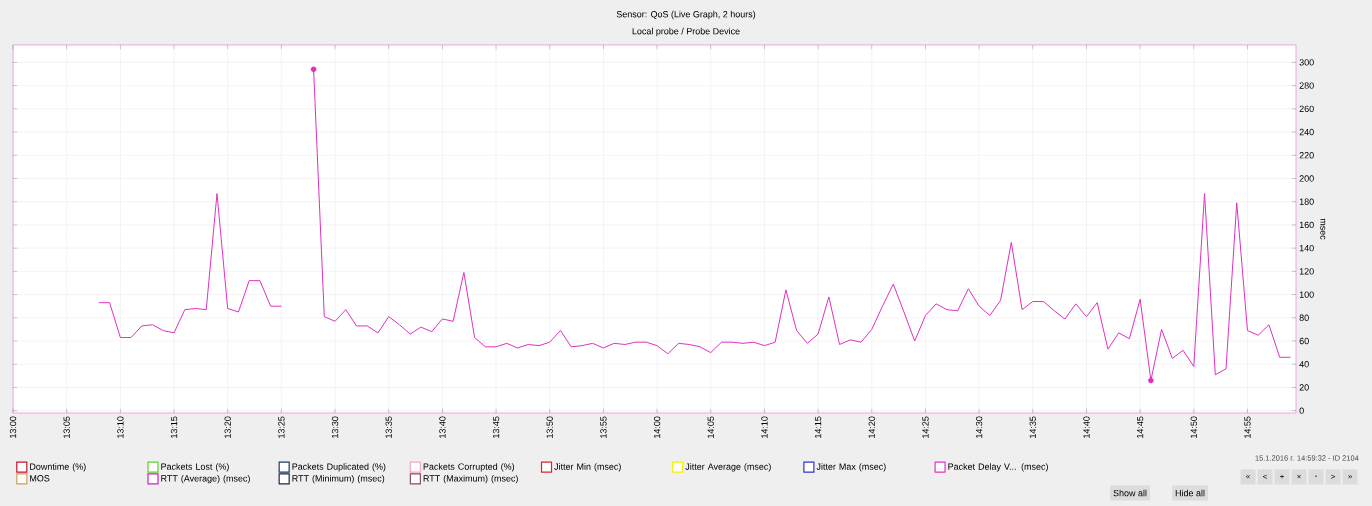 Image resolution: width=1372 pixels, height=506 pixels. Describe the element at coordinates (1323, 229) in the screenshot. I see `y-axis-title: msec` at that location.